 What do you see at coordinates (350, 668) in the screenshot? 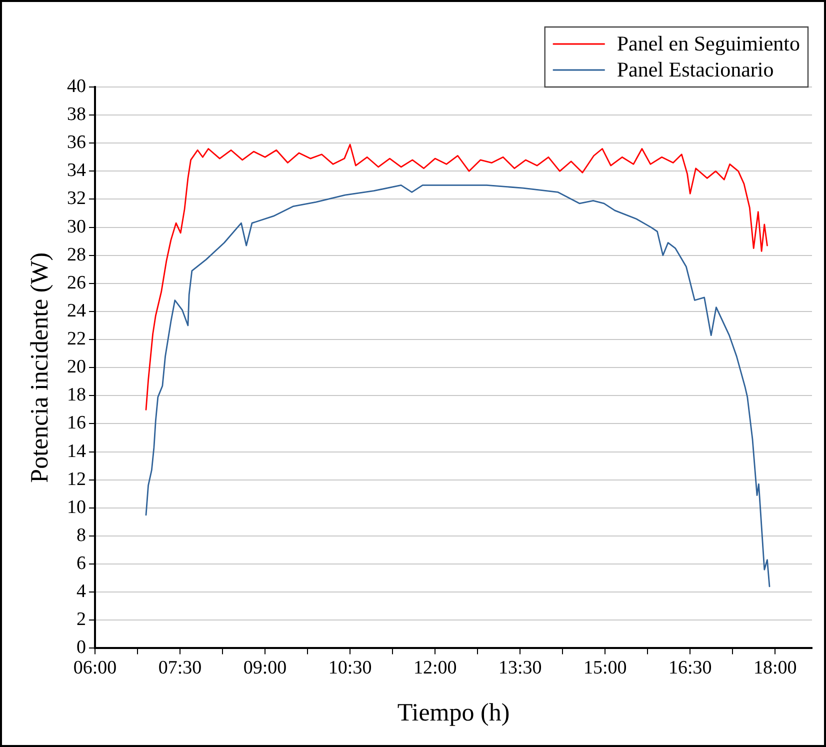
I see `x-tick-label: 10:30` at bounding box center [350, 668].